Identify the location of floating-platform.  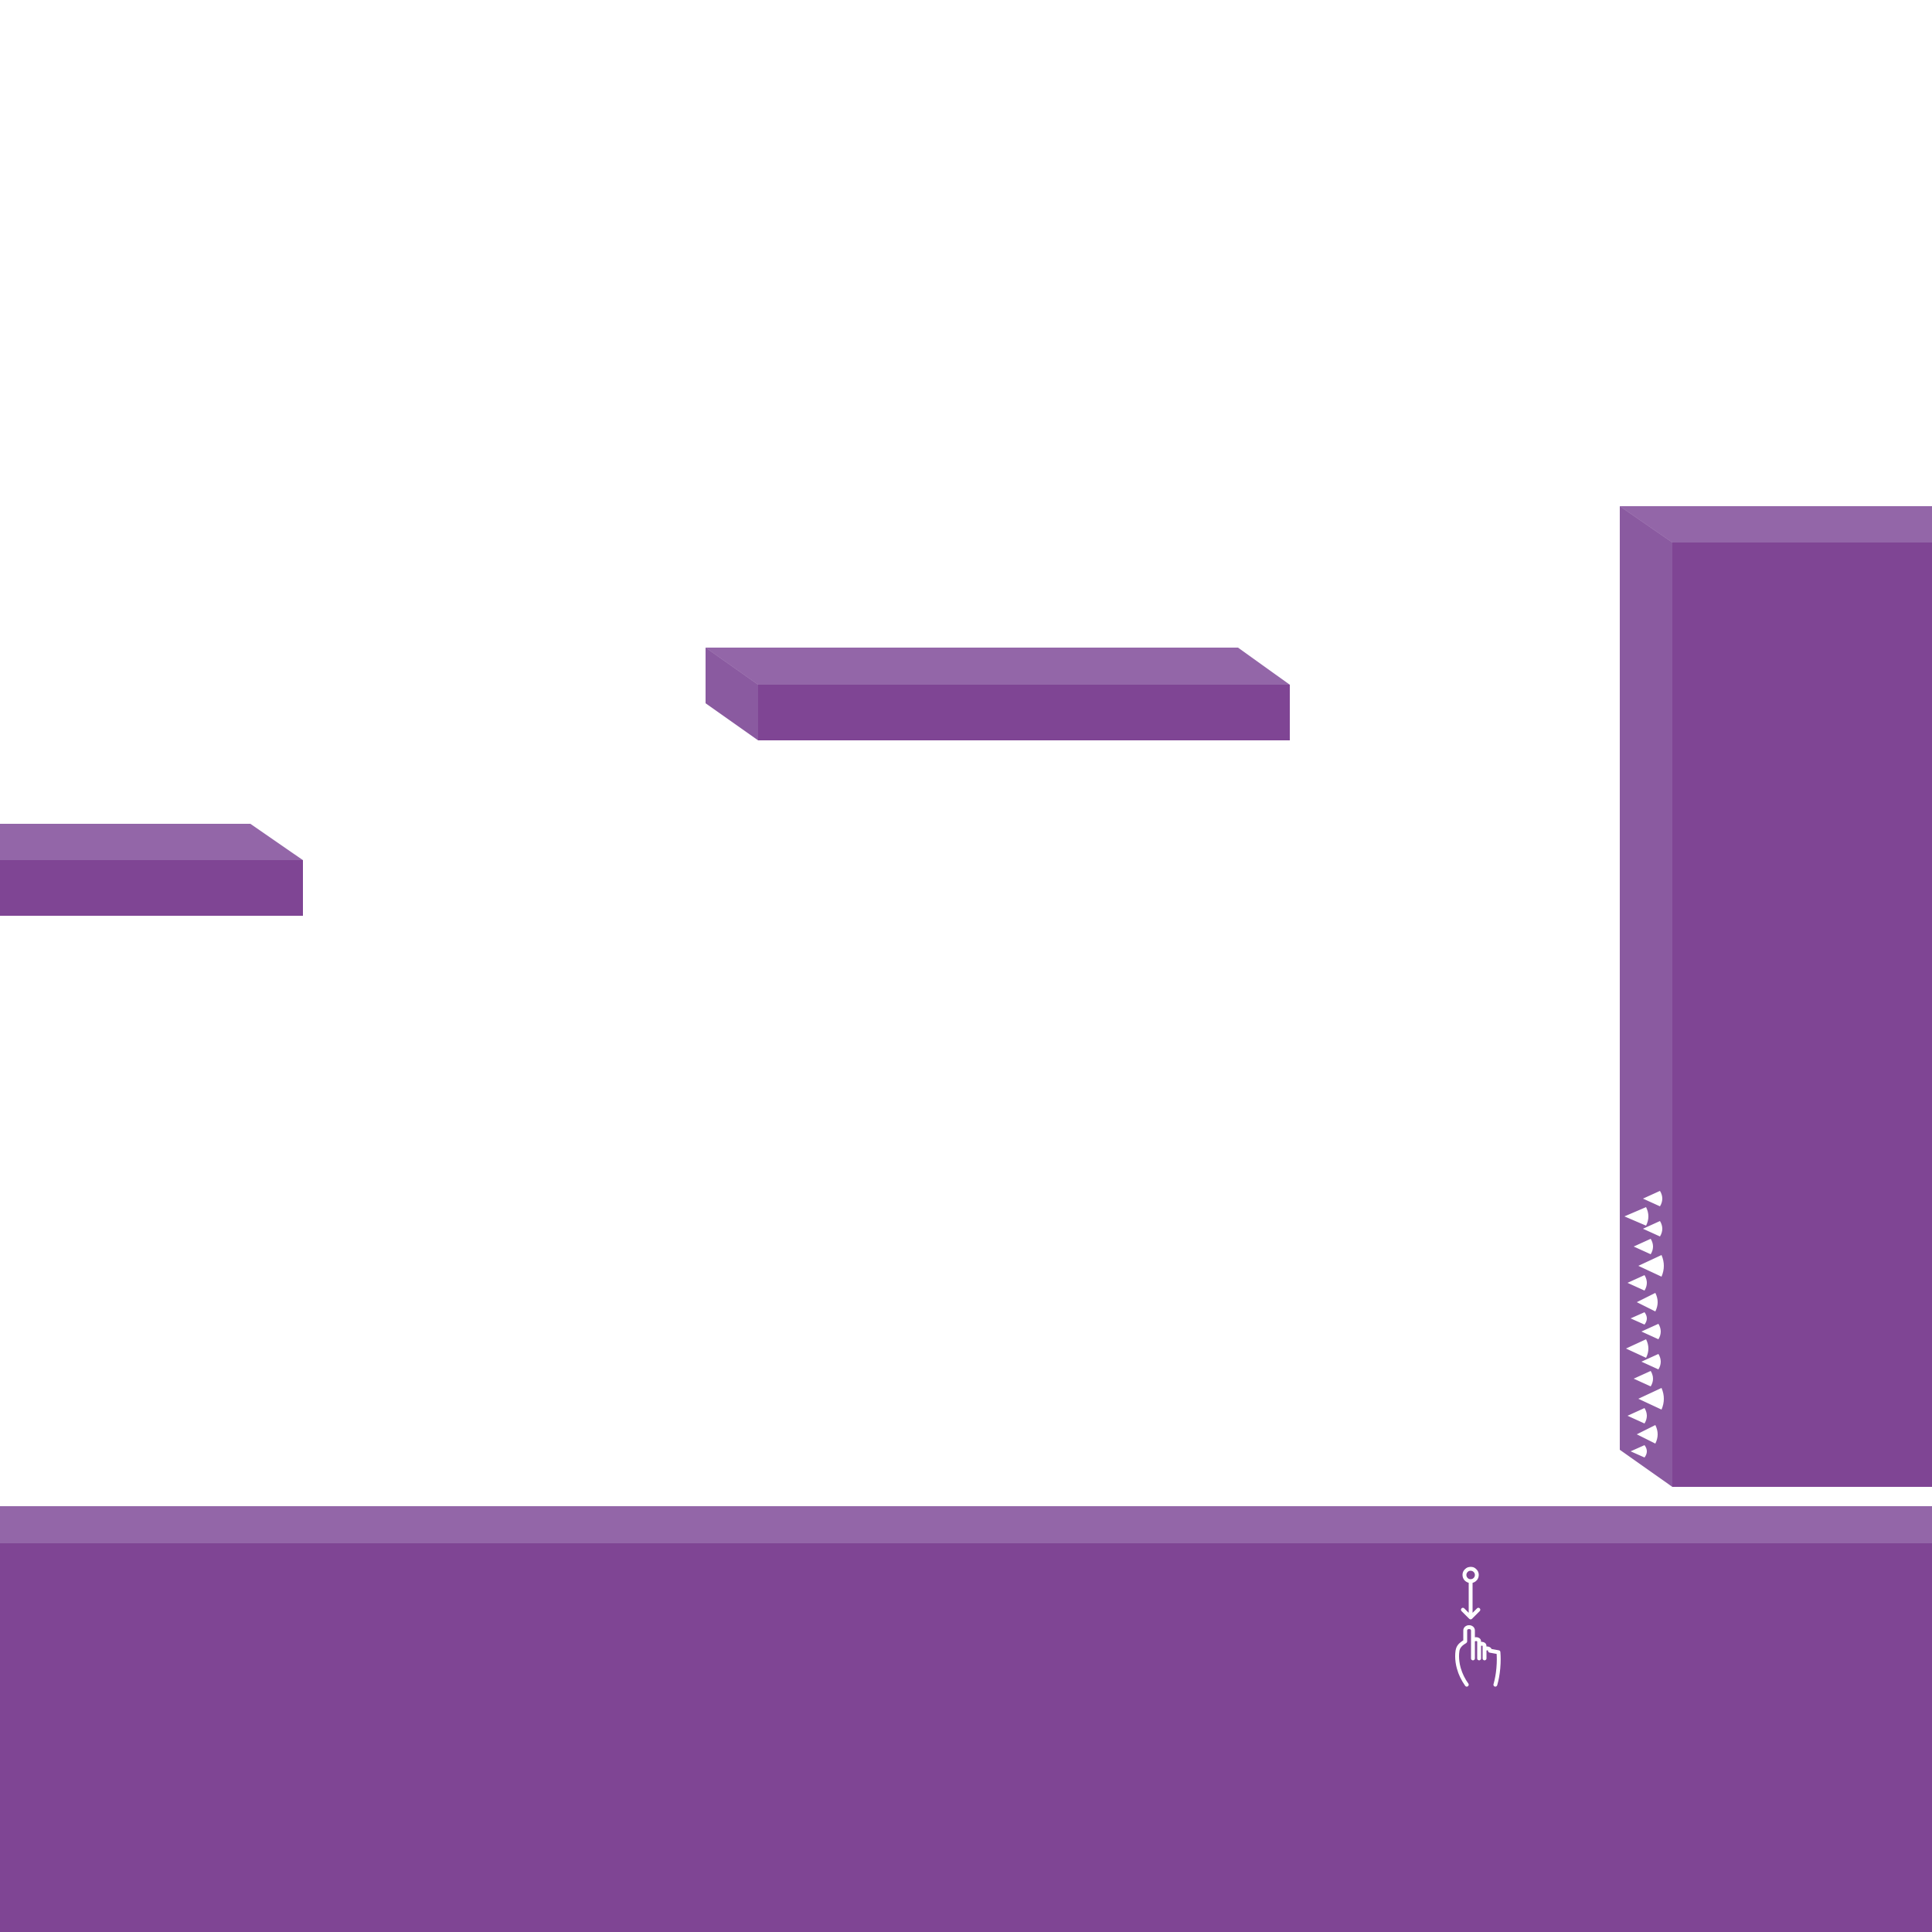
(998, 694).